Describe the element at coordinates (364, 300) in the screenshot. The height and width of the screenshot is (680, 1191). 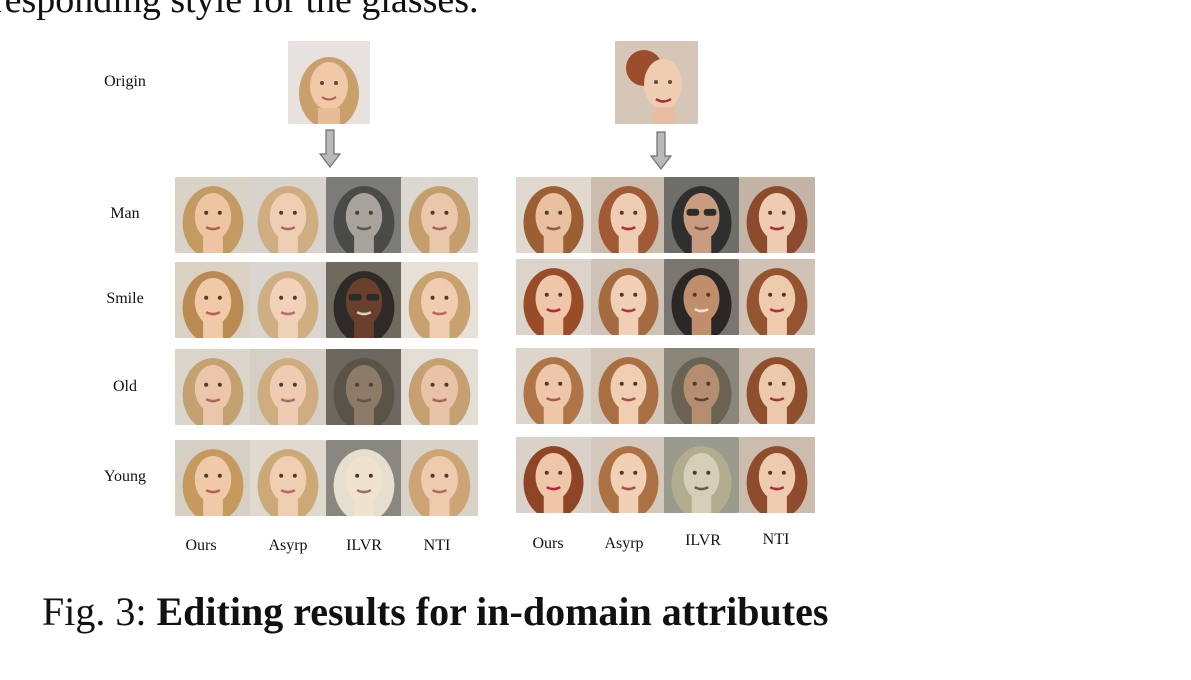
I see `result-image-left-smile-ilvr` at that location.